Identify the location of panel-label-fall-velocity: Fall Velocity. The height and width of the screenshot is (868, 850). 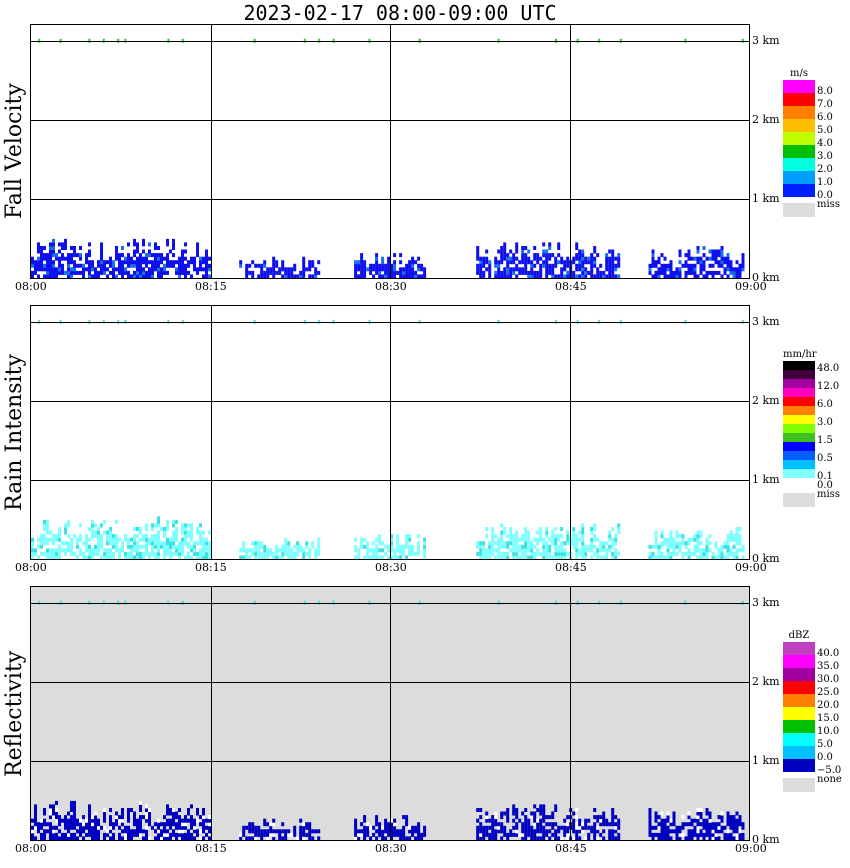
(14, 151).